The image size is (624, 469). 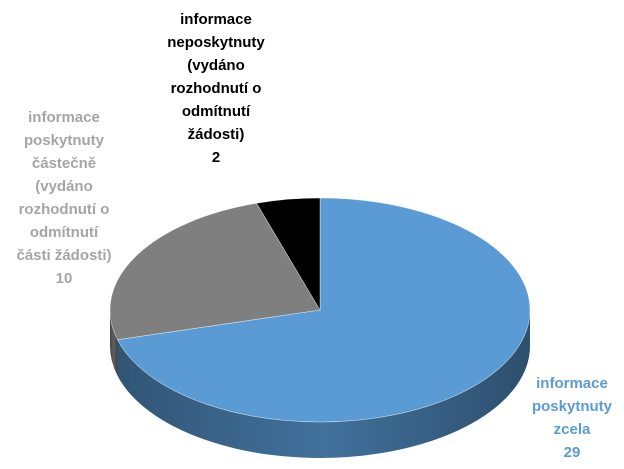 What do you see at coordinates (216, 42) in the screenshot?
I see `pie-data-label-line-2: neposkytnuty` at bounding box center [216, 42].